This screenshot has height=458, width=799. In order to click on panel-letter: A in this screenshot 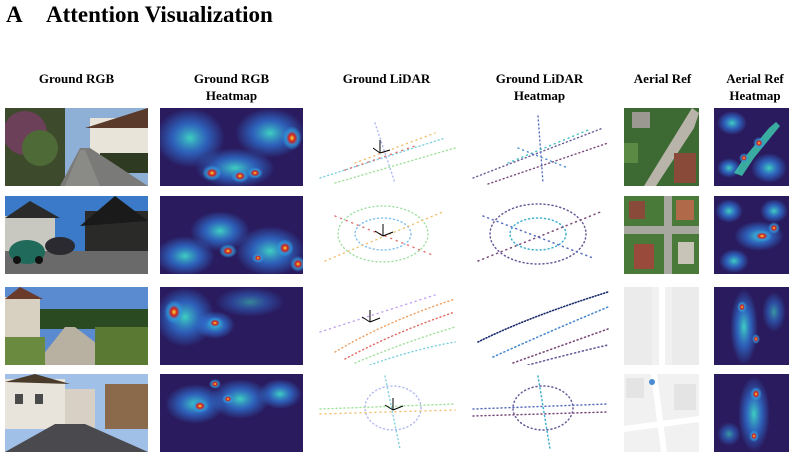, I will do `click(14, 14)`.